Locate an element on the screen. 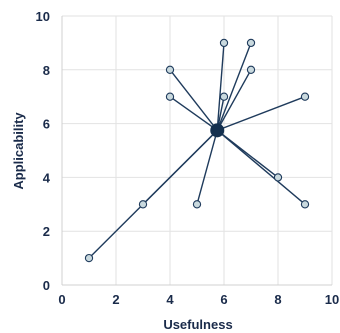 The height and width of the screenshot is (333, 340). x-axis-label: Usefulness is located at coordinates (197, 324).